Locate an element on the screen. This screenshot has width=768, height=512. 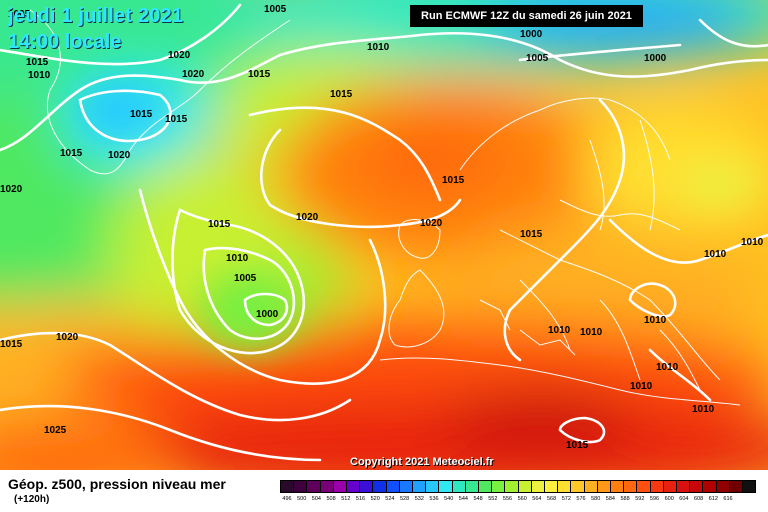
scale-tick-label: 516 is located at coordinates (360, 499).